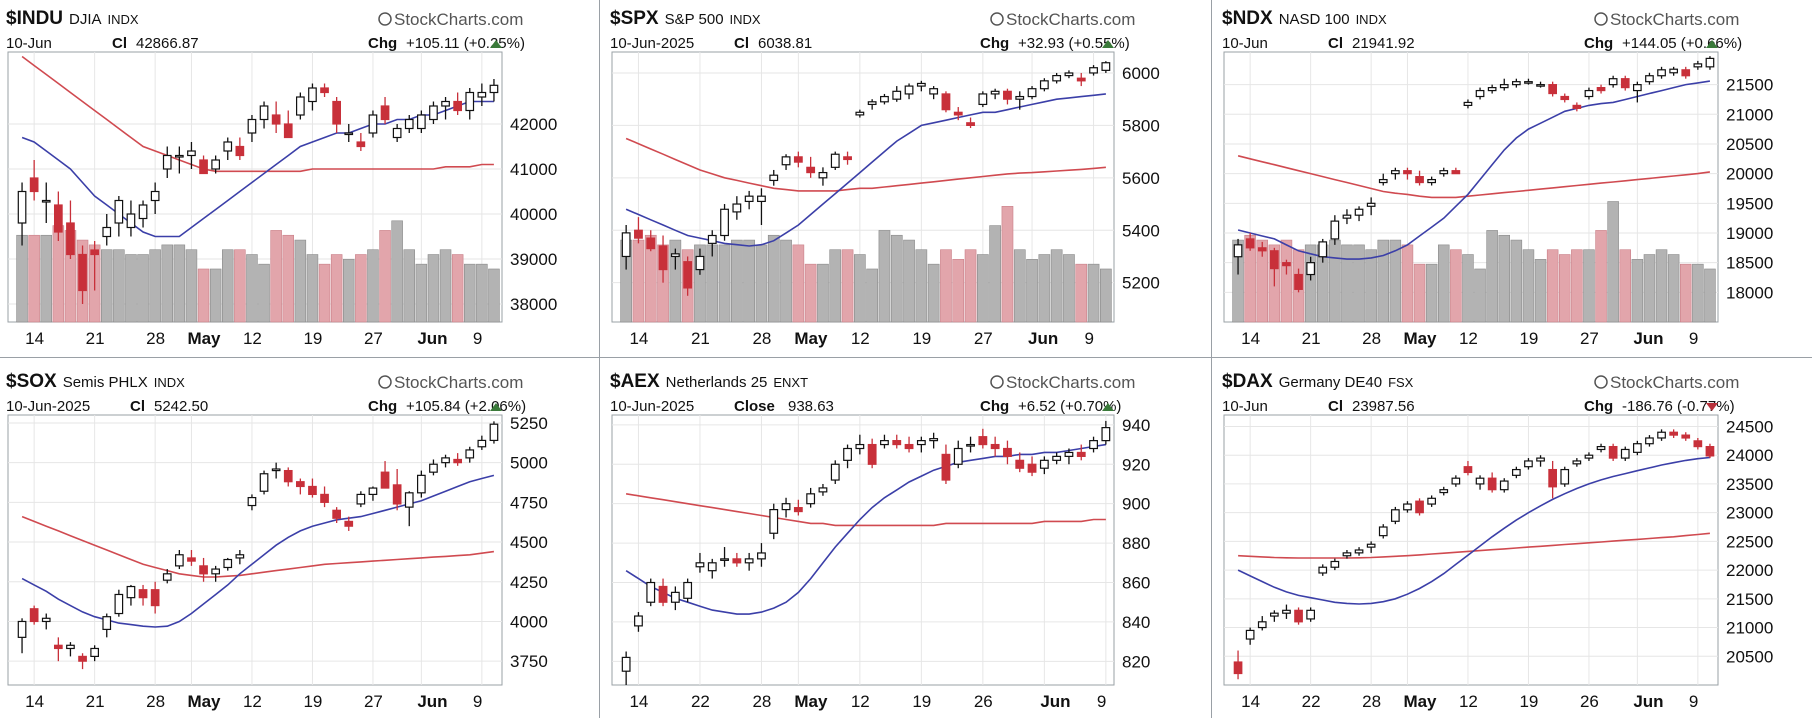  Describe the element at coordinates (1136, 543) in the screenshot. I see `y-tick-label: 880` at that location.